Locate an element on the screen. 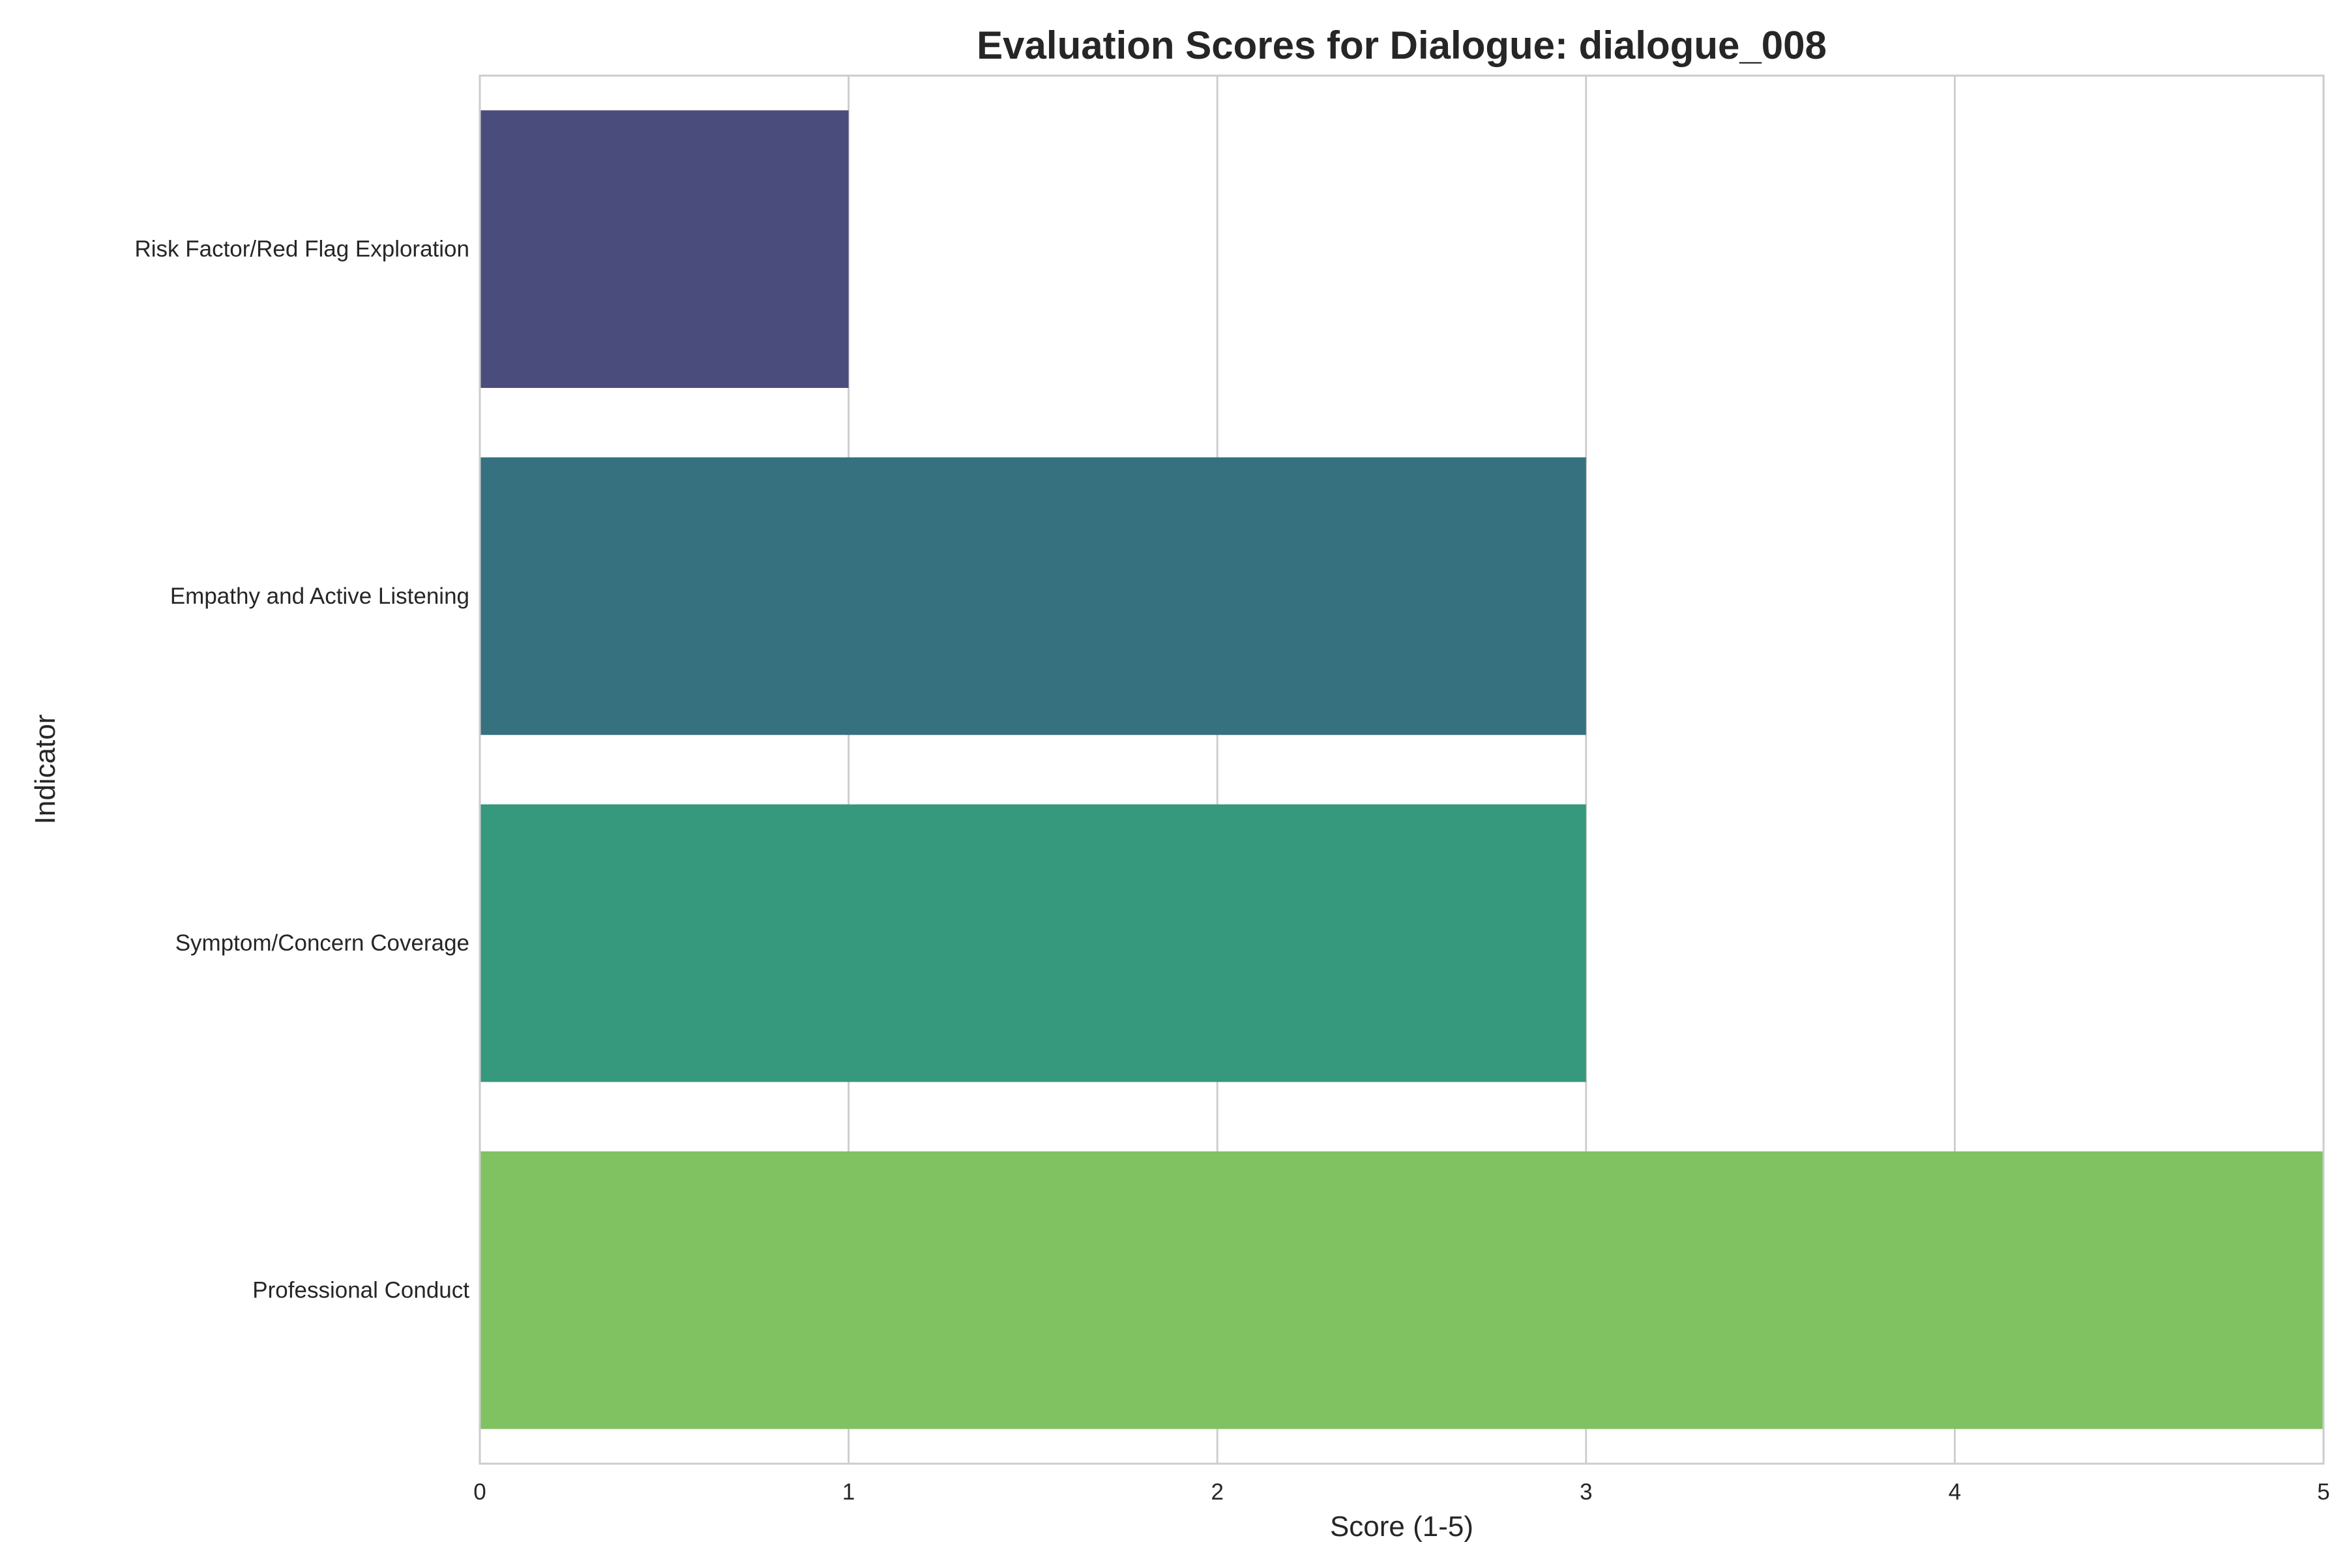  x-axis-label: Score (1-5) is located at coordinates (1402, 1527).